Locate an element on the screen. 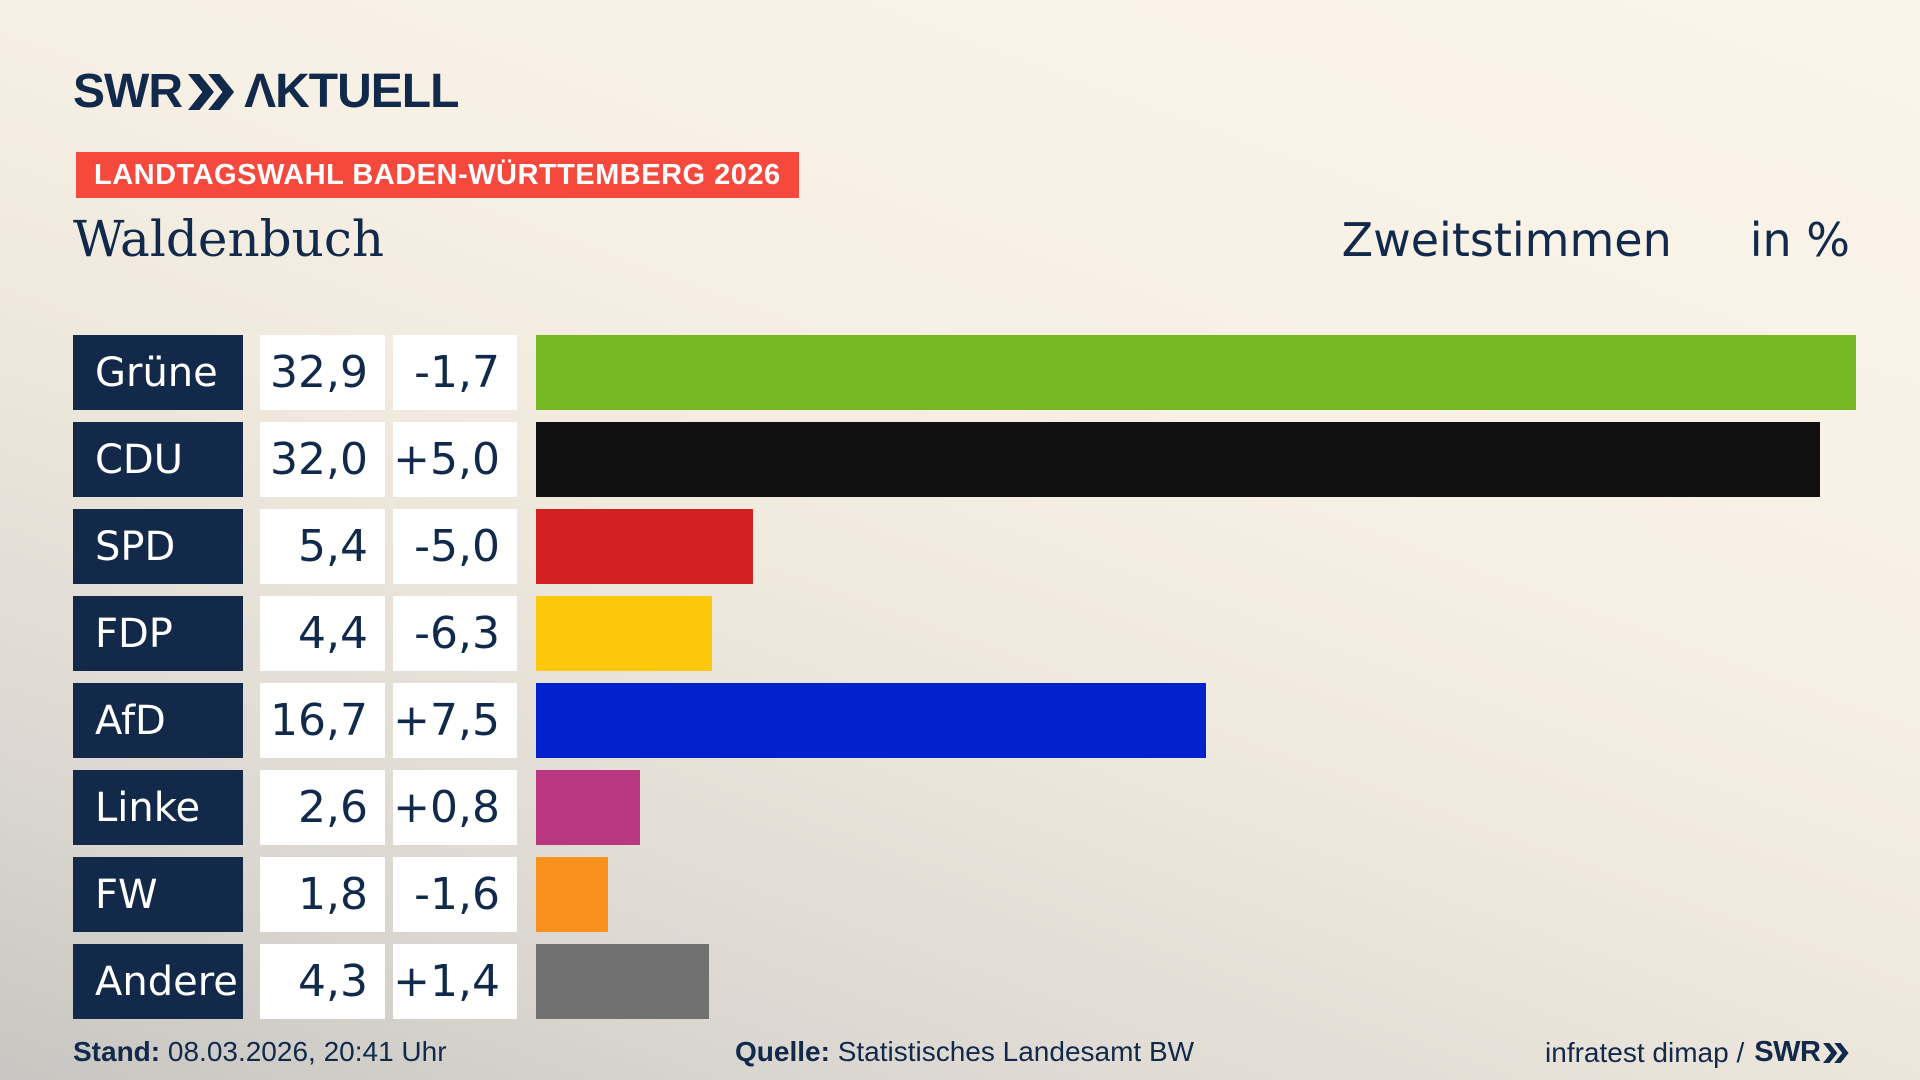  party-change: -6,3 is located at coordinates (455, 633).